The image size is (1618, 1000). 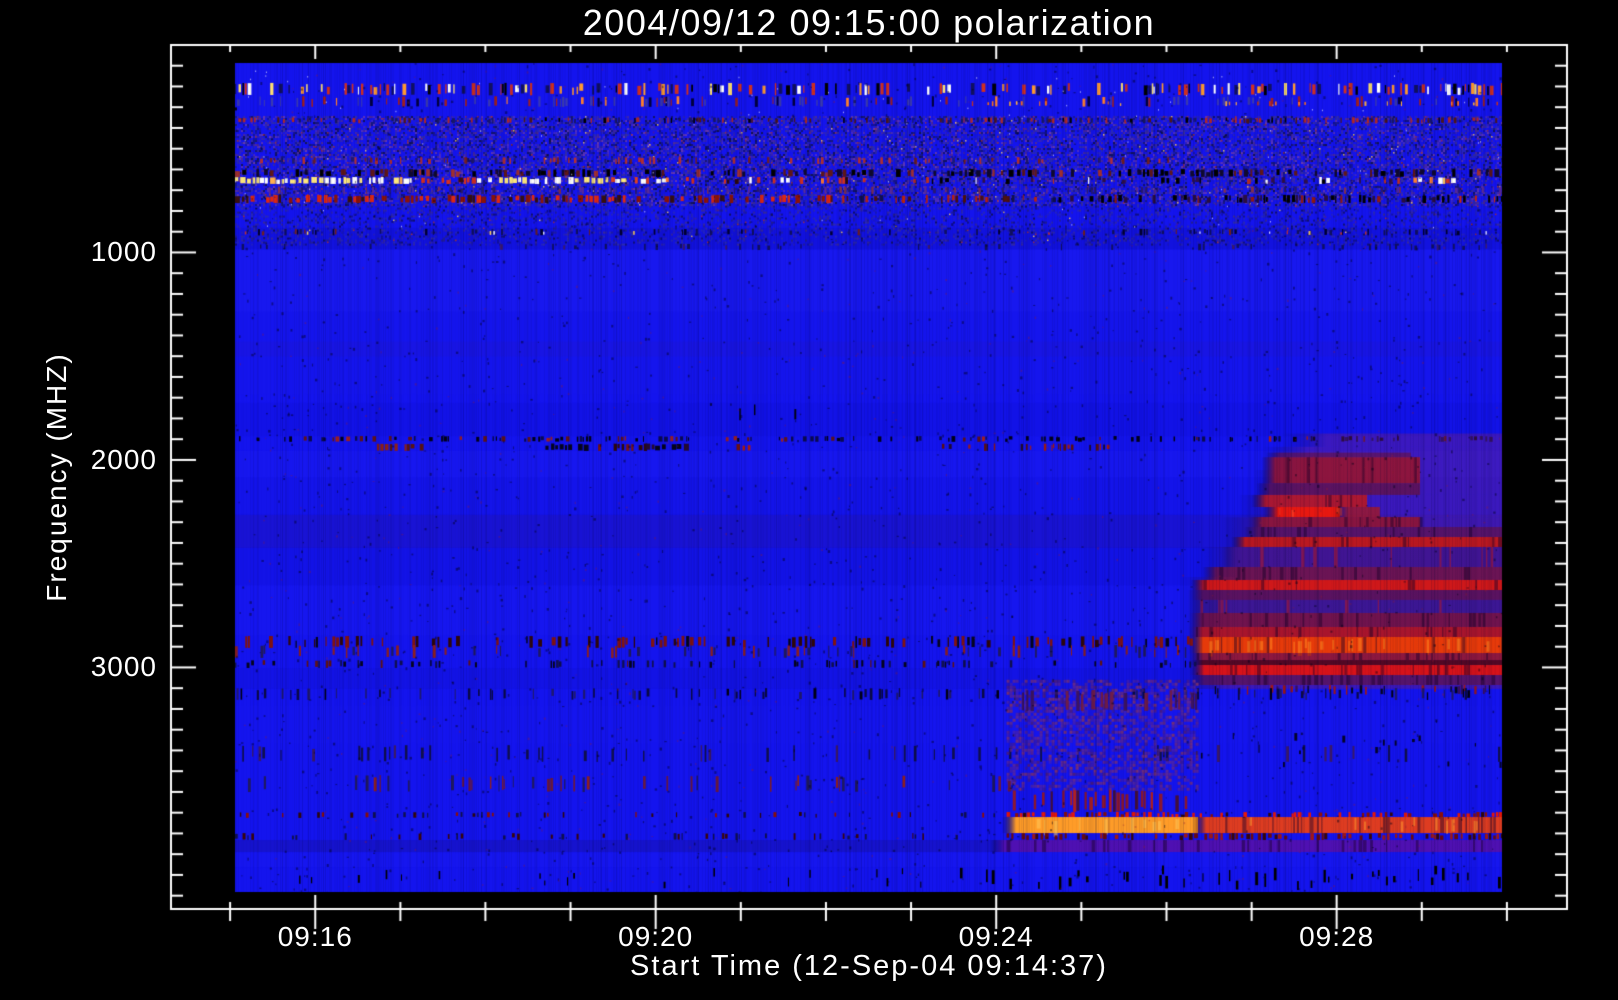 What do you see at coordinates (123, 667) in the screenshot?
I see `y-tick-label: 3000` at bounding box center [123, 667].